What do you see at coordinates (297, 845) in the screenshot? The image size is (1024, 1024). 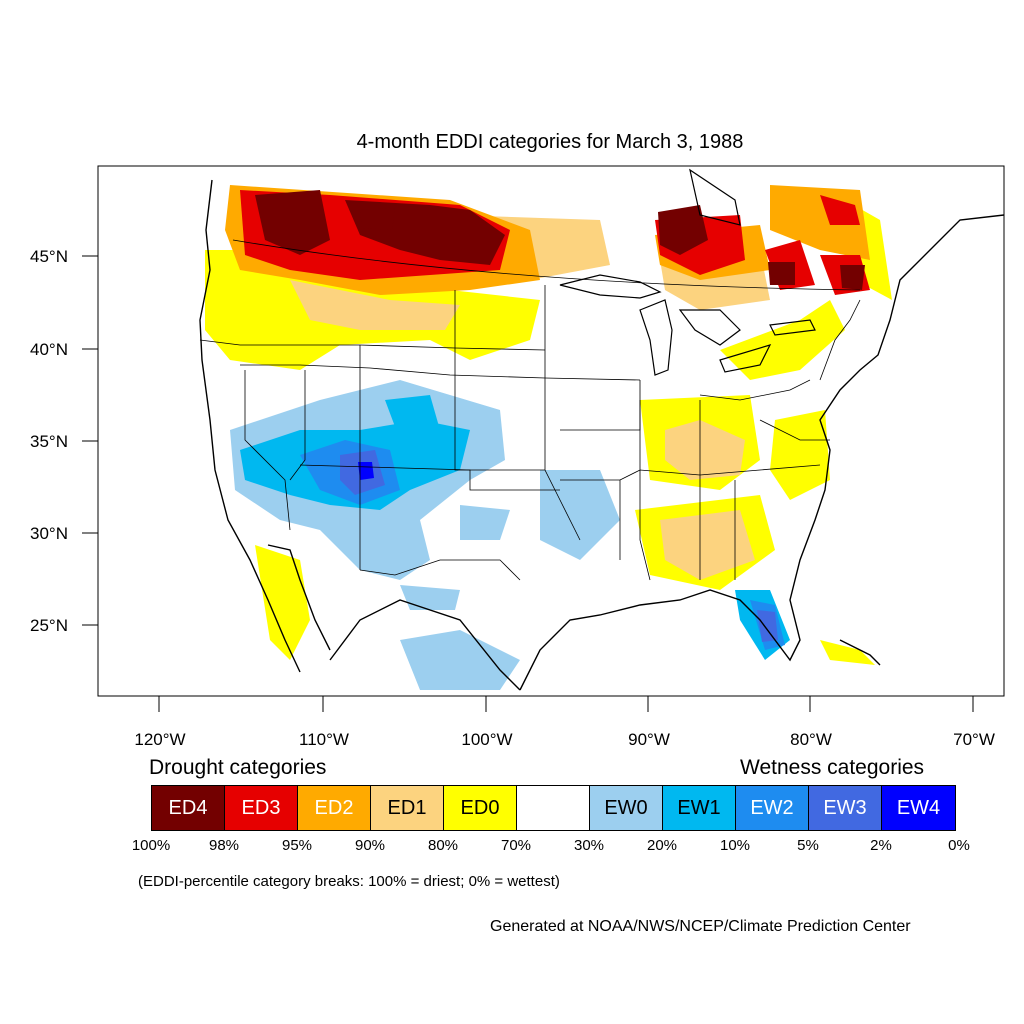 I see `break-label: 95%` at bounding box center [297, 845].